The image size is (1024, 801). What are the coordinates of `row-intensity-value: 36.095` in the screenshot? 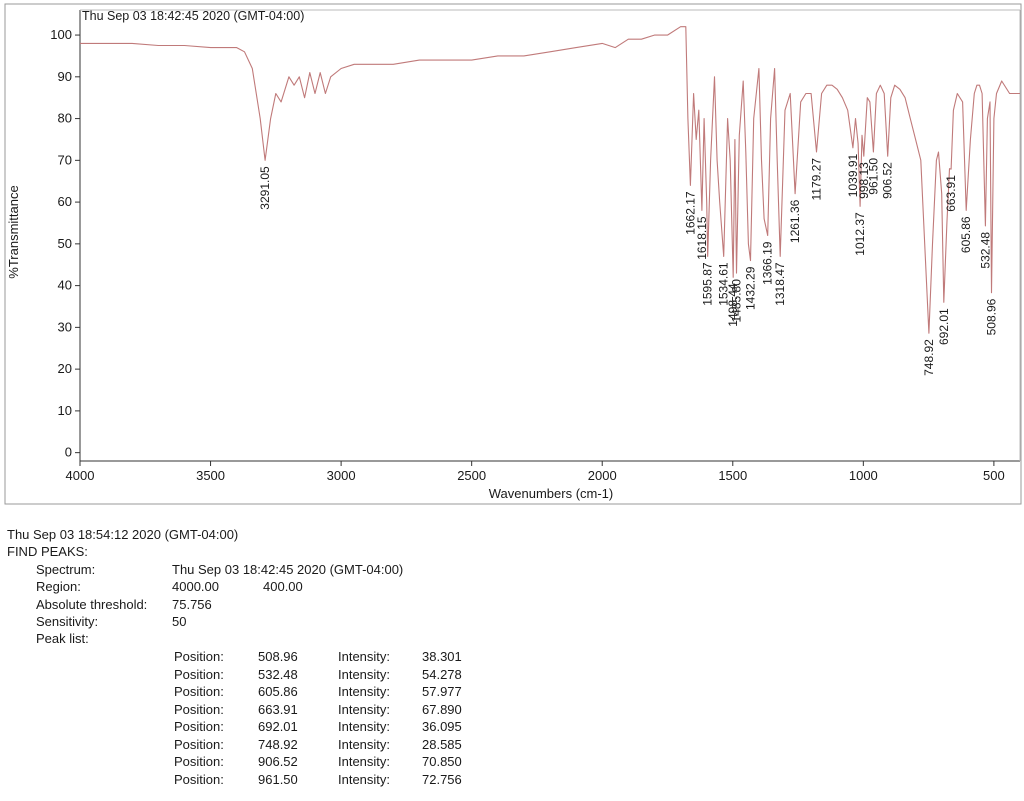 It's located at (442, 726).